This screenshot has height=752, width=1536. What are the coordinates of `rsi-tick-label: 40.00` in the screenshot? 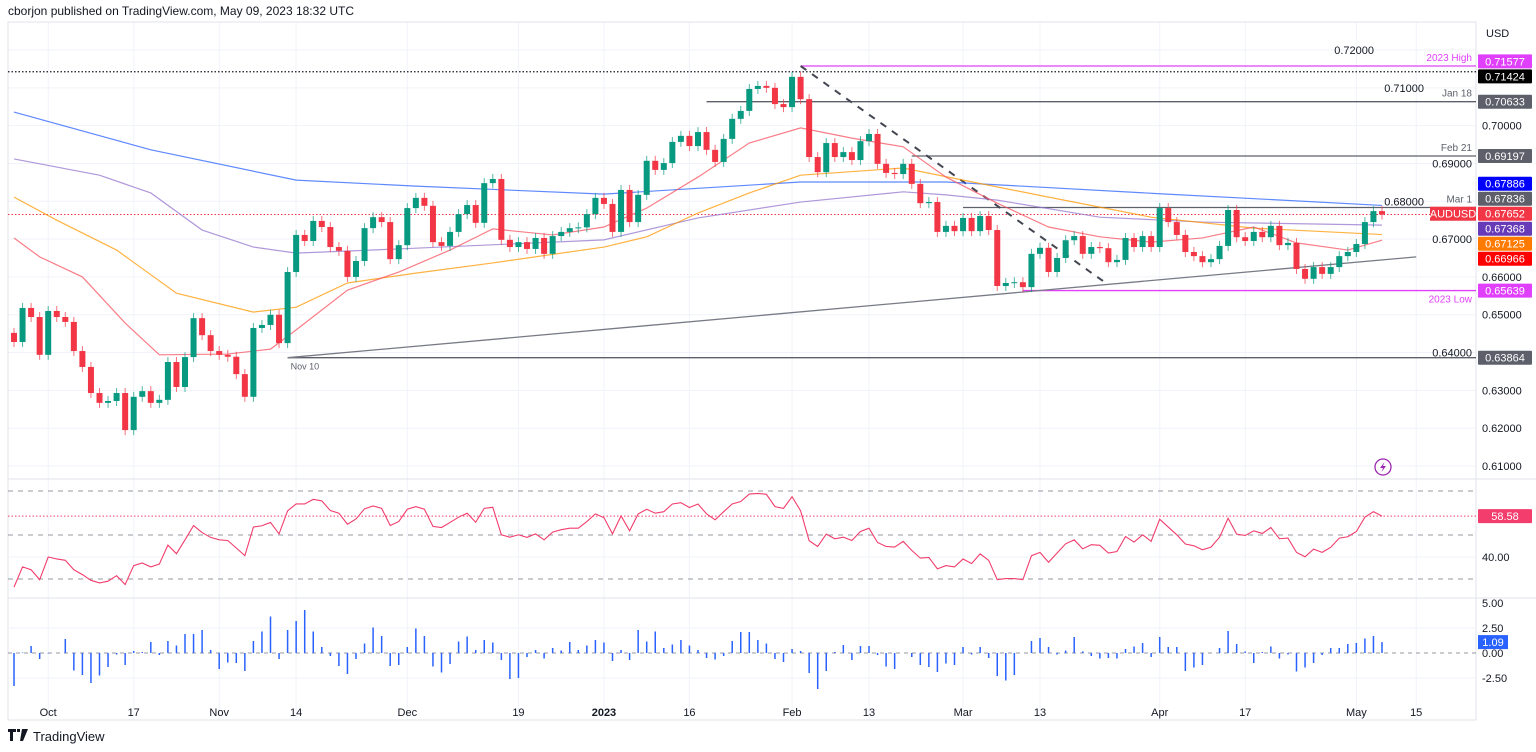 It's located at (1496, 558).